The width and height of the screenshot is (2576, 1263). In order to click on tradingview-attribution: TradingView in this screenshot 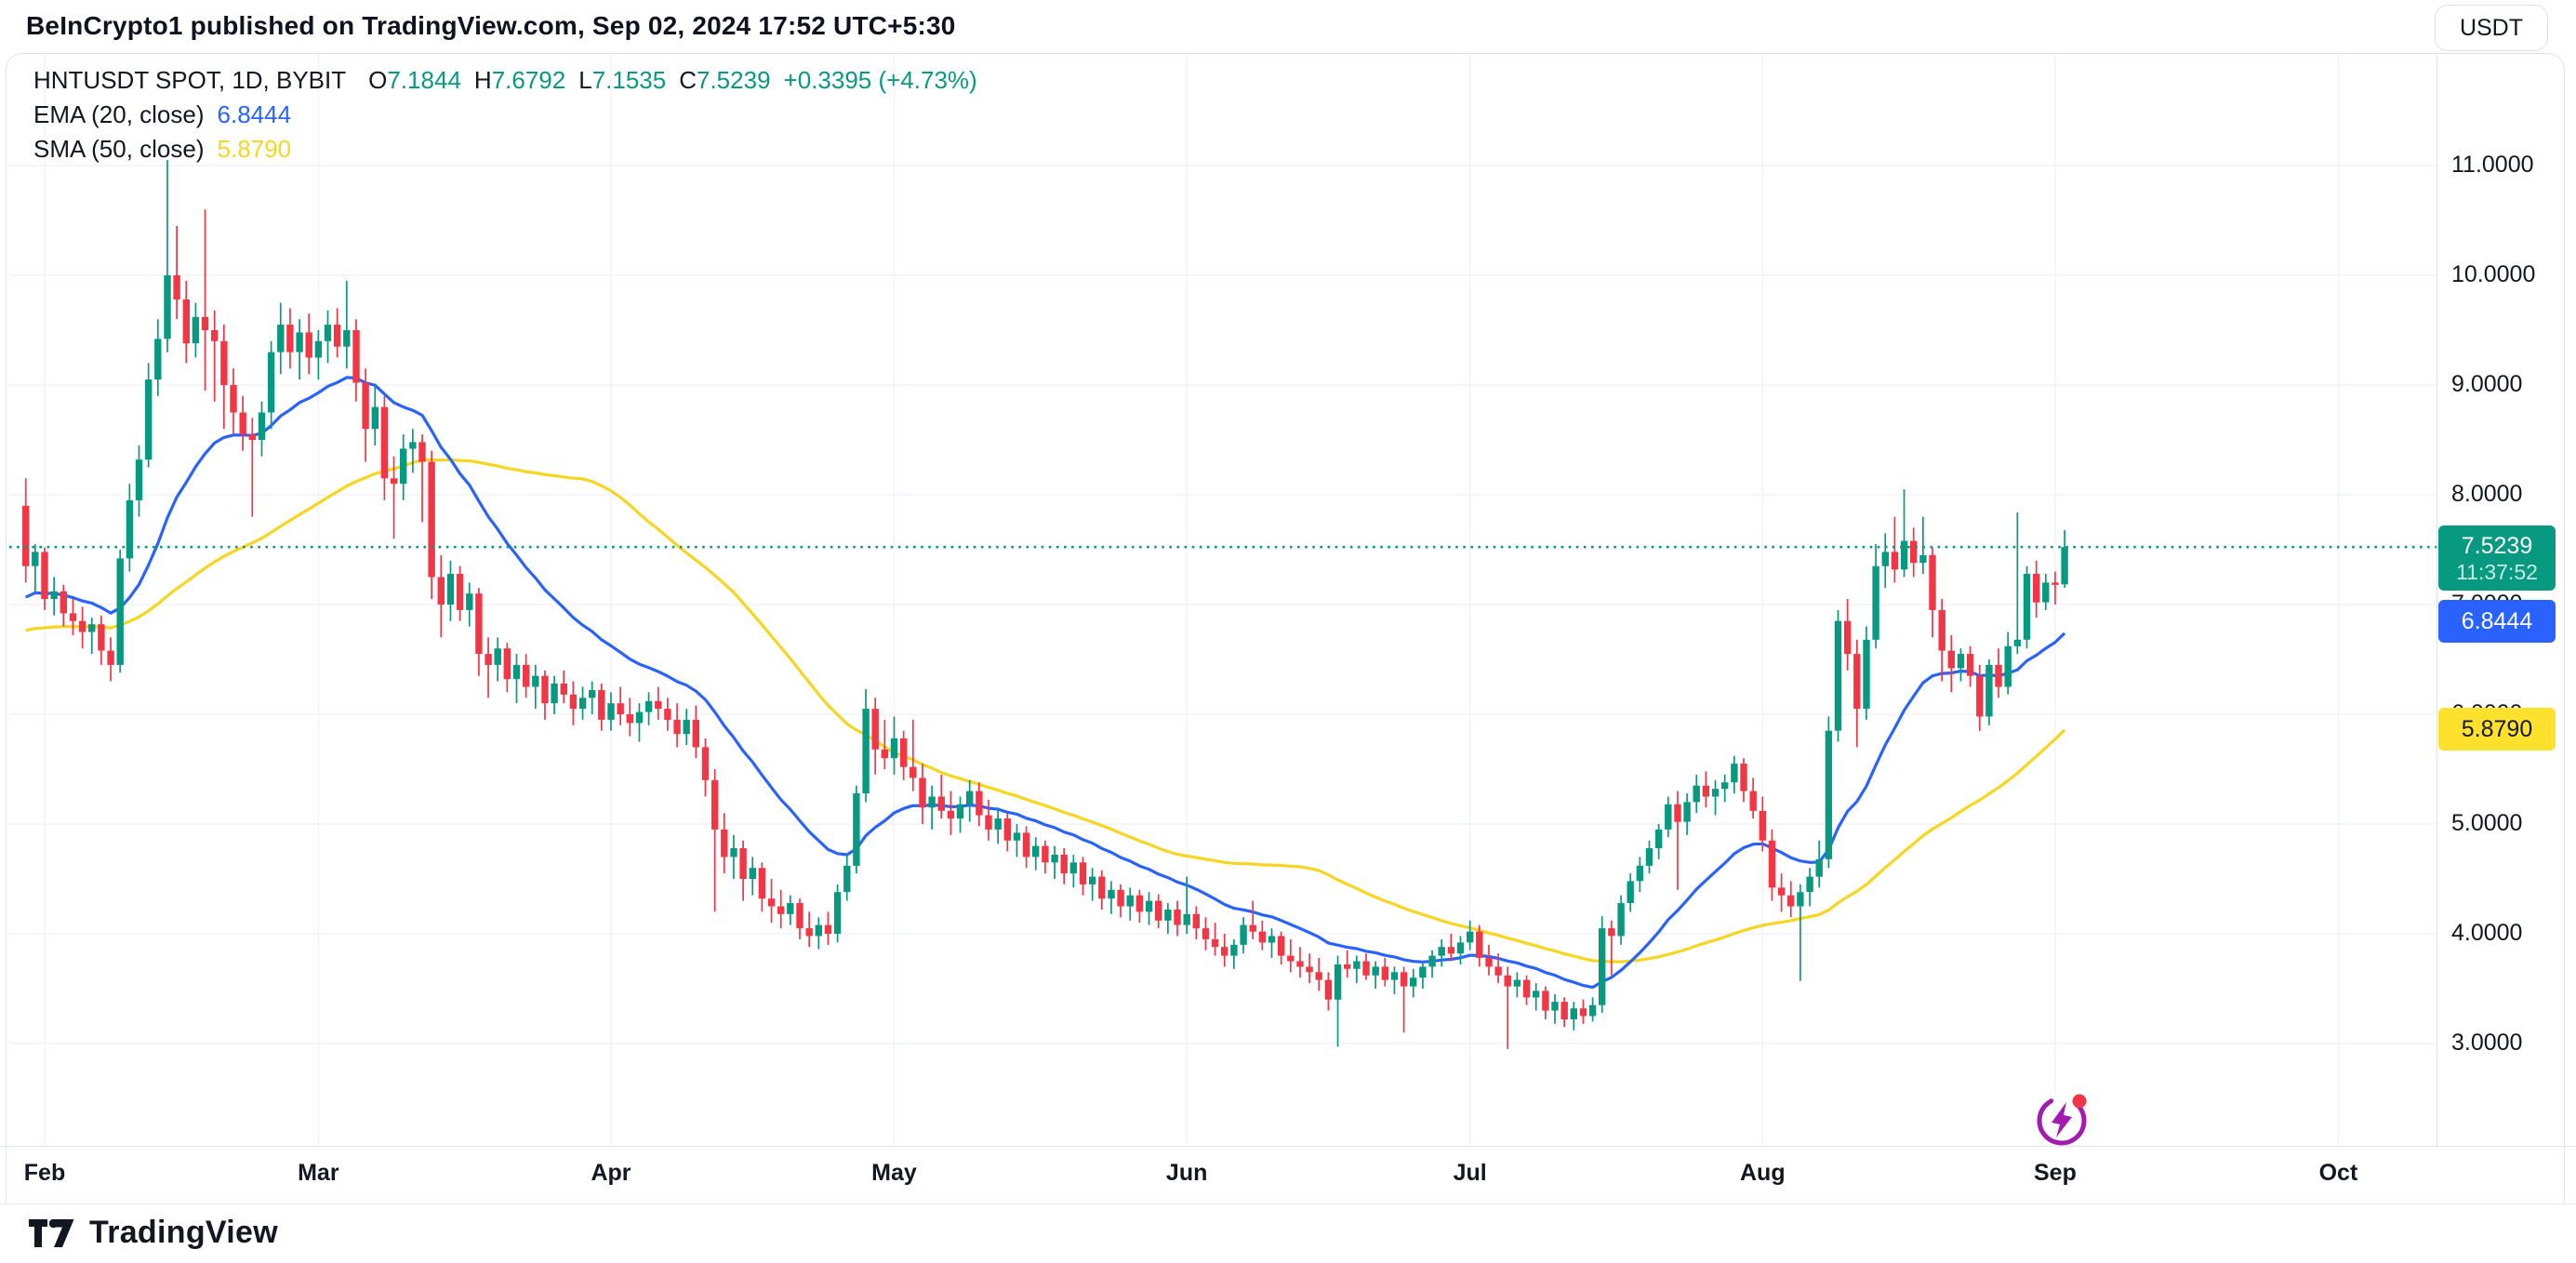, I will do `click(153, 1233)`.